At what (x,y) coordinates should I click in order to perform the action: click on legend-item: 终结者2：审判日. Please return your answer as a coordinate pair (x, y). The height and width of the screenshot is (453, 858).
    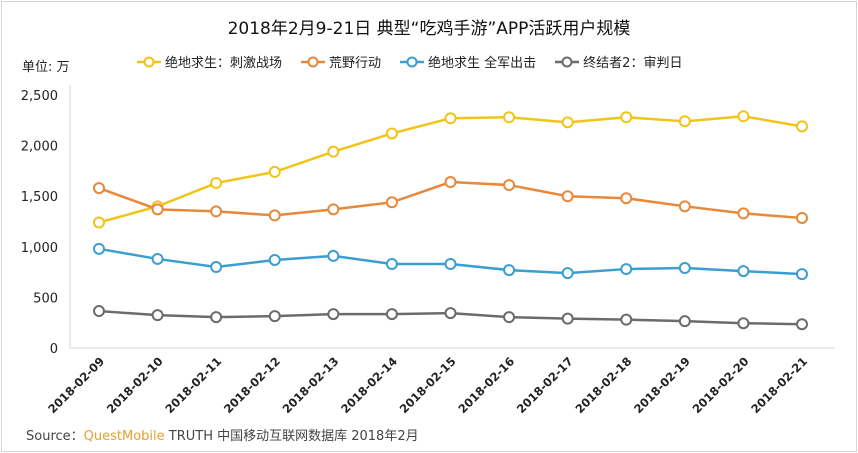
    Looking at the image, I should click on (618, 61).